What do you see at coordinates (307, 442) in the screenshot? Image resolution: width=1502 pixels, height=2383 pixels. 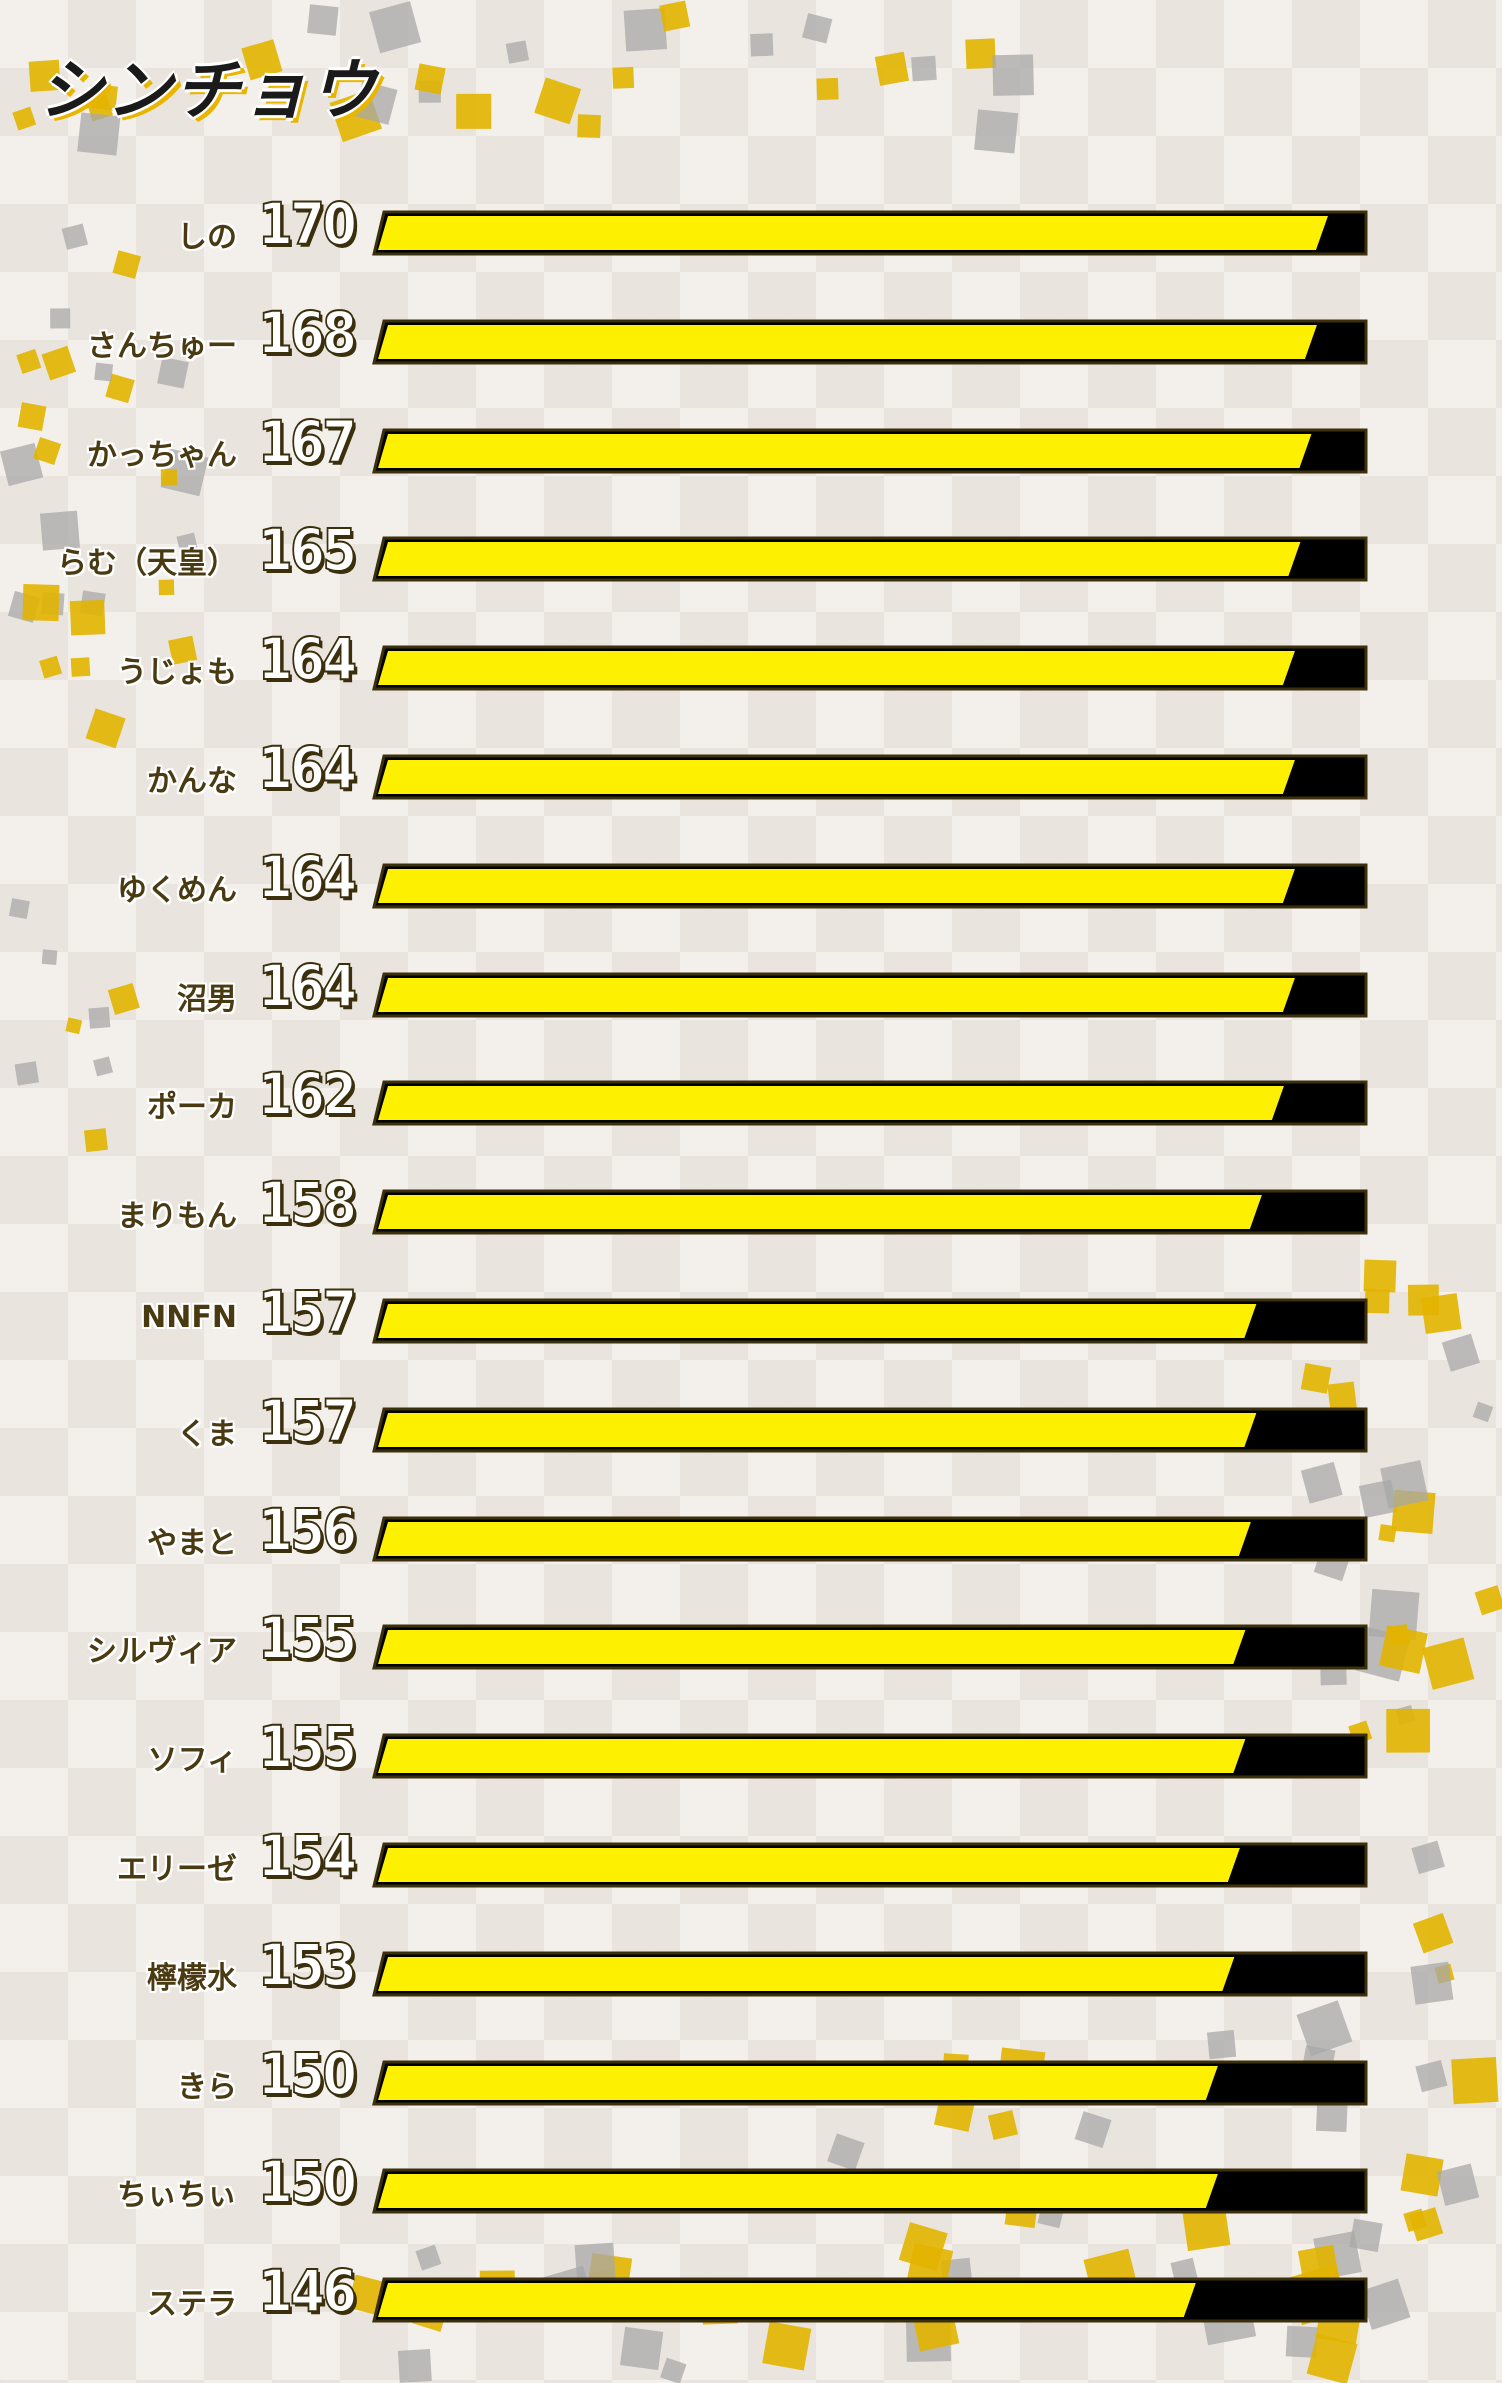 I see `value-label: 167` at bounding box center [307, 442].